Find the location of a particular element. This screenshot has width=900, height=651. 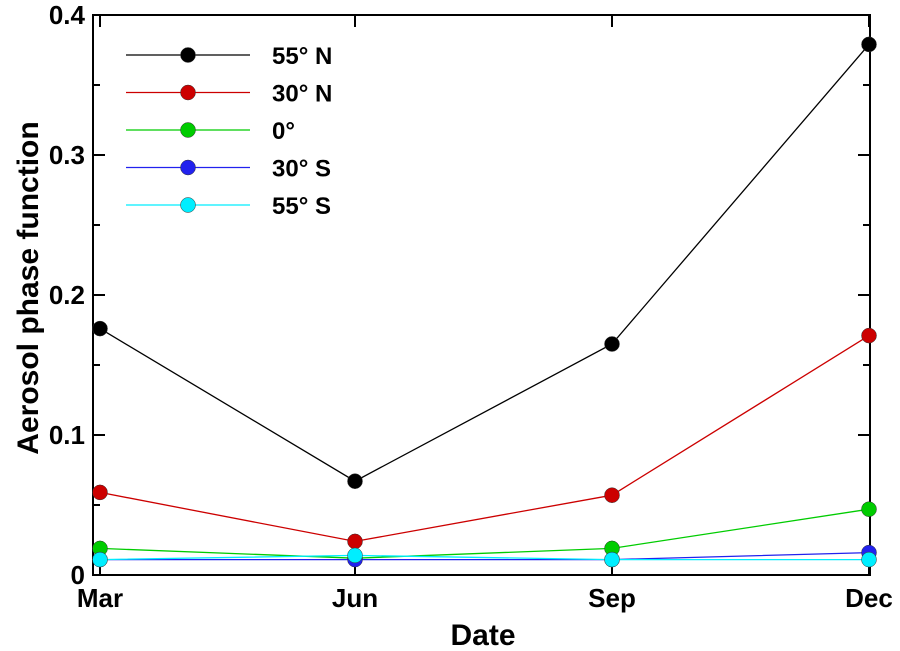

legend-label: 0° is located at coordinates (283, 131).